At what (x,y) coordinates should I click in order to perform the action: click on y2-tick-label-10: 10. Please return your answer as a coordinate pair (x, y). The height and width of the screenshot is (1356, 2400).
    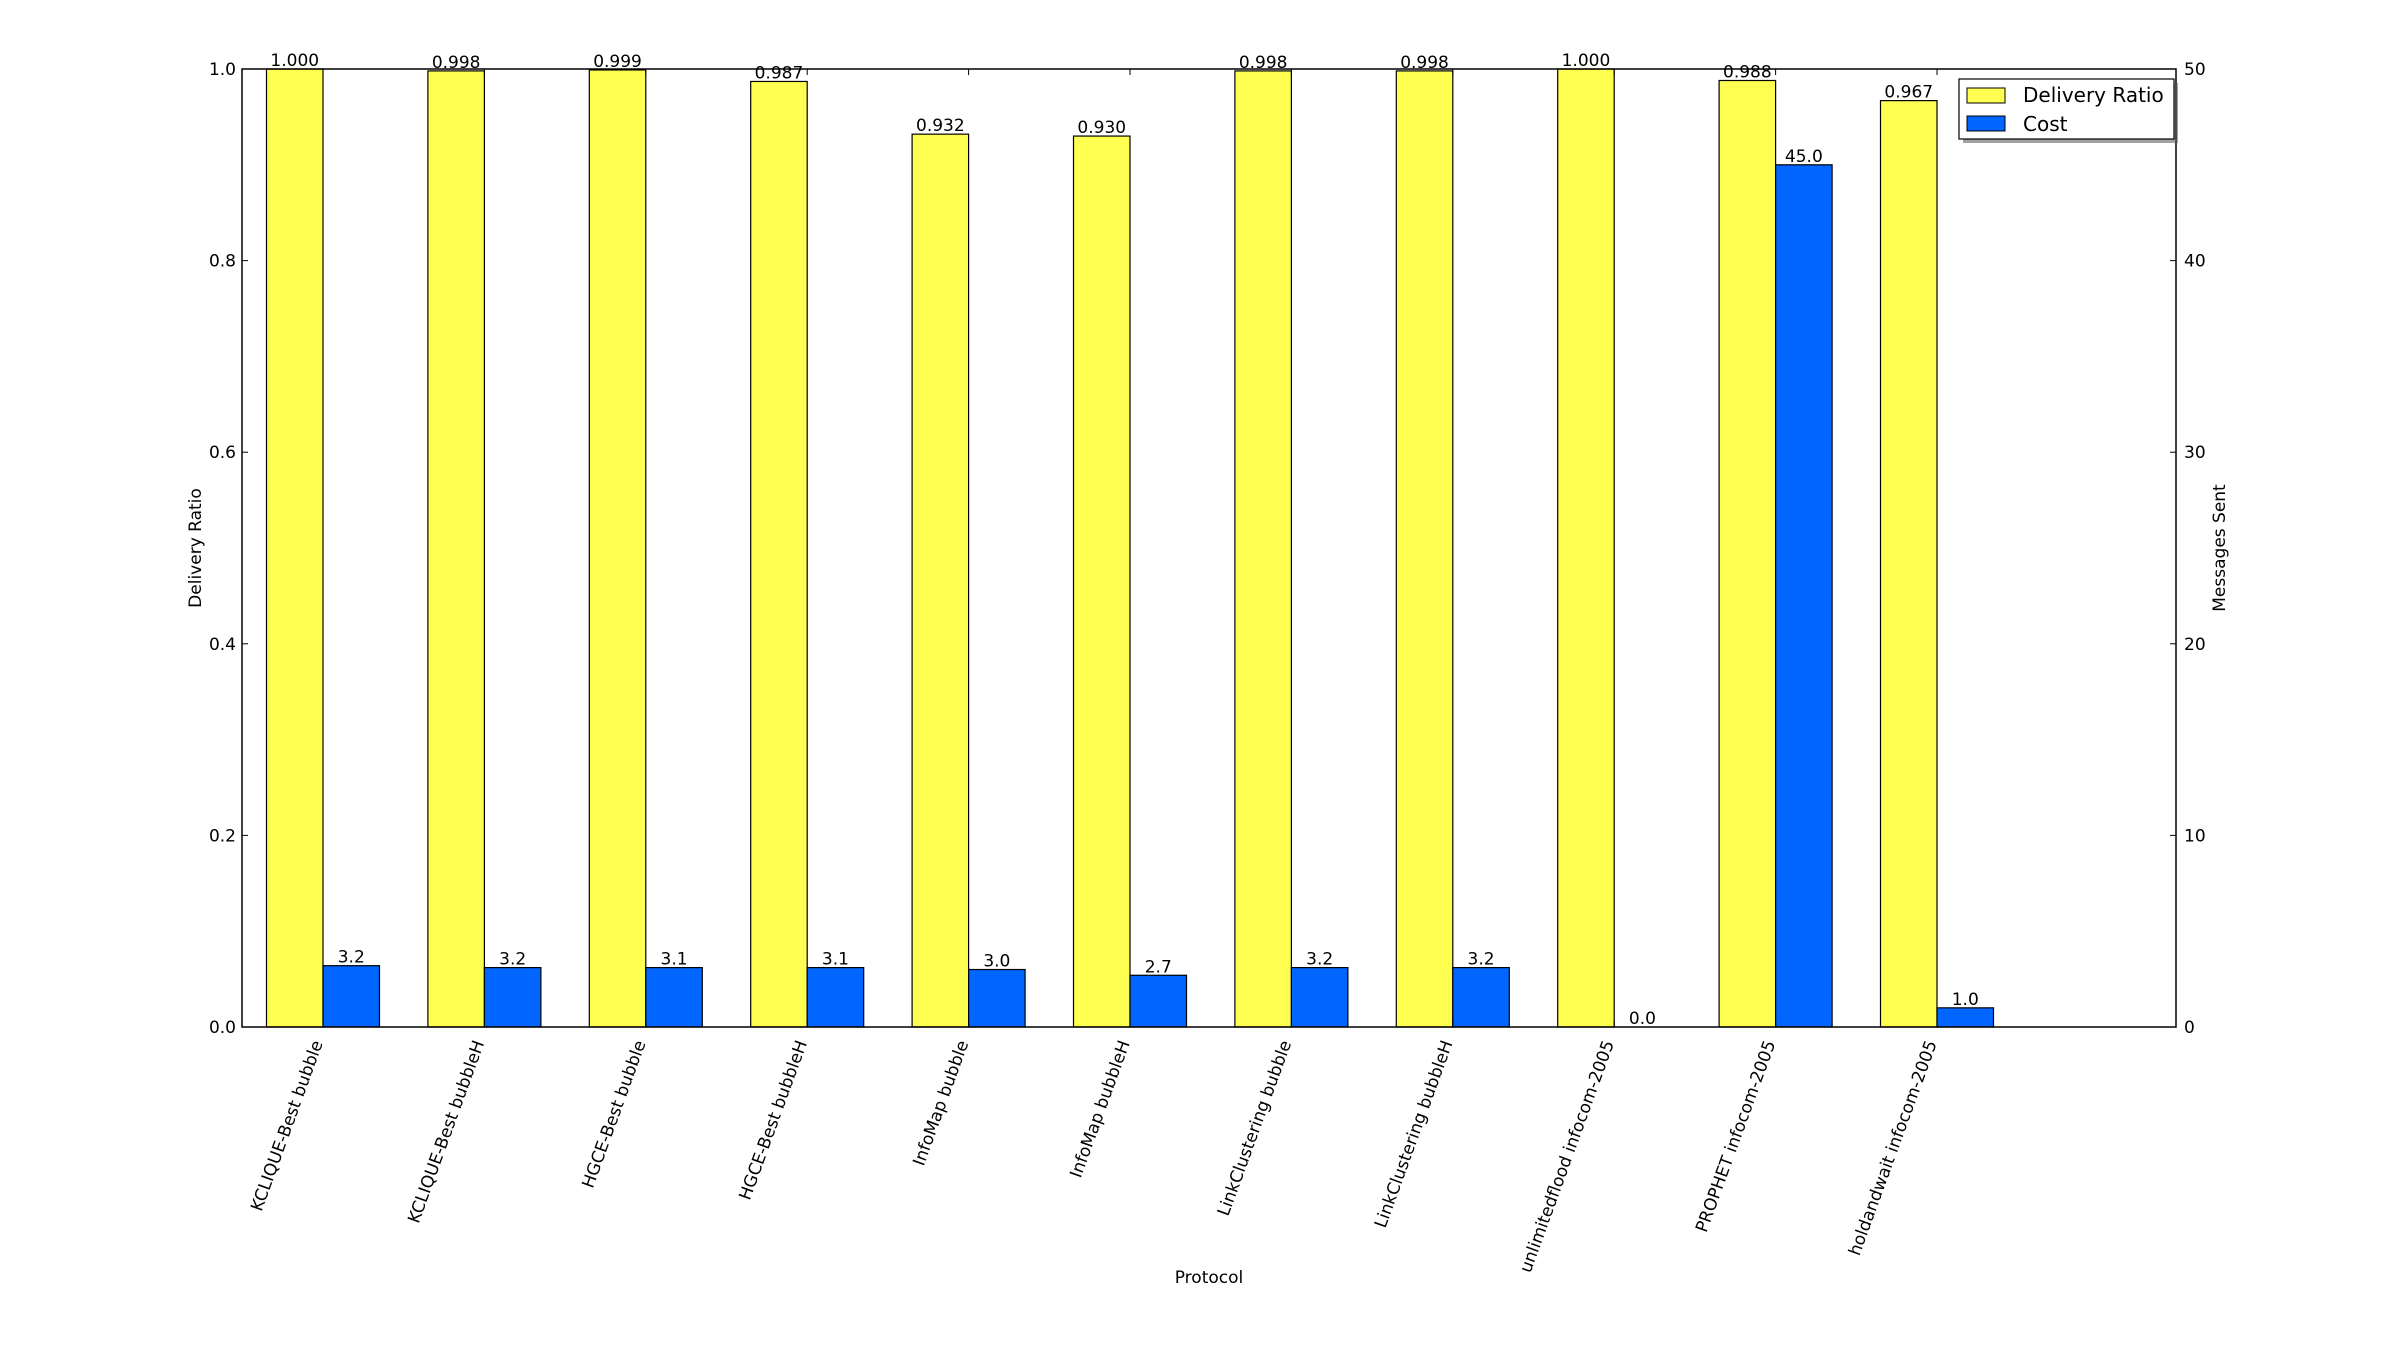
    Looking at the image, I should click on (2195, 836).